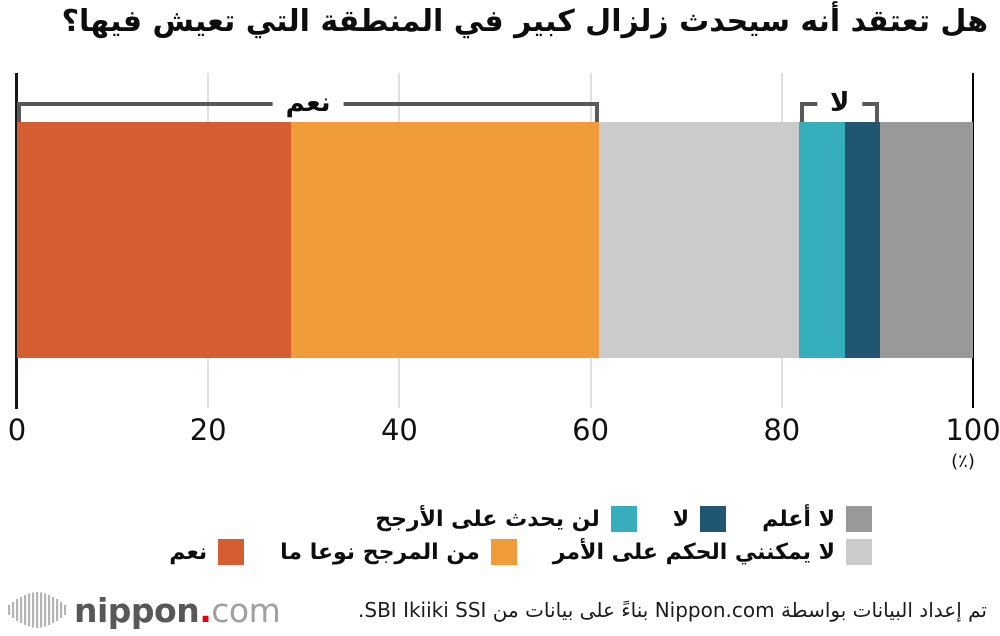  What do you see at coordinates (487, 519) in the screenshot?
I see `legend-item-label: لن يحدث على الأرجح` at bounding box center [487, 519].